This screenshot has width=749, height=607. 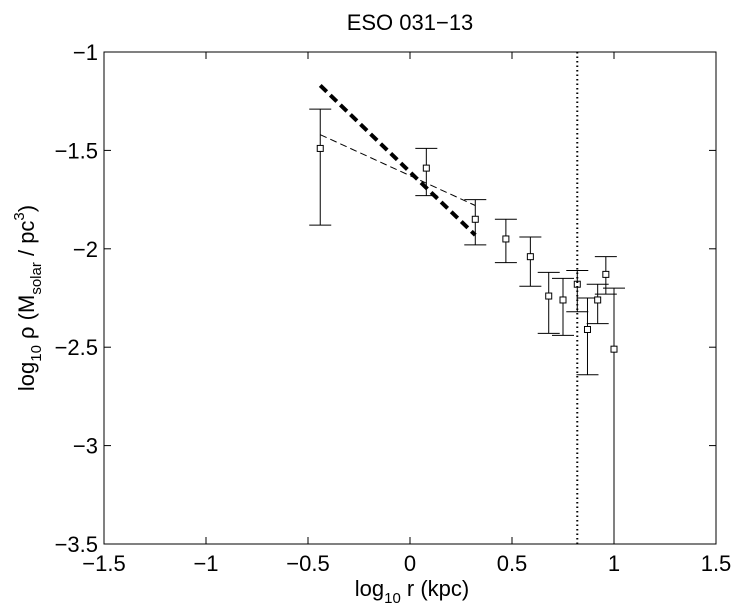 I want to click on y-tick-label: −2, so click(x=85, y=249).